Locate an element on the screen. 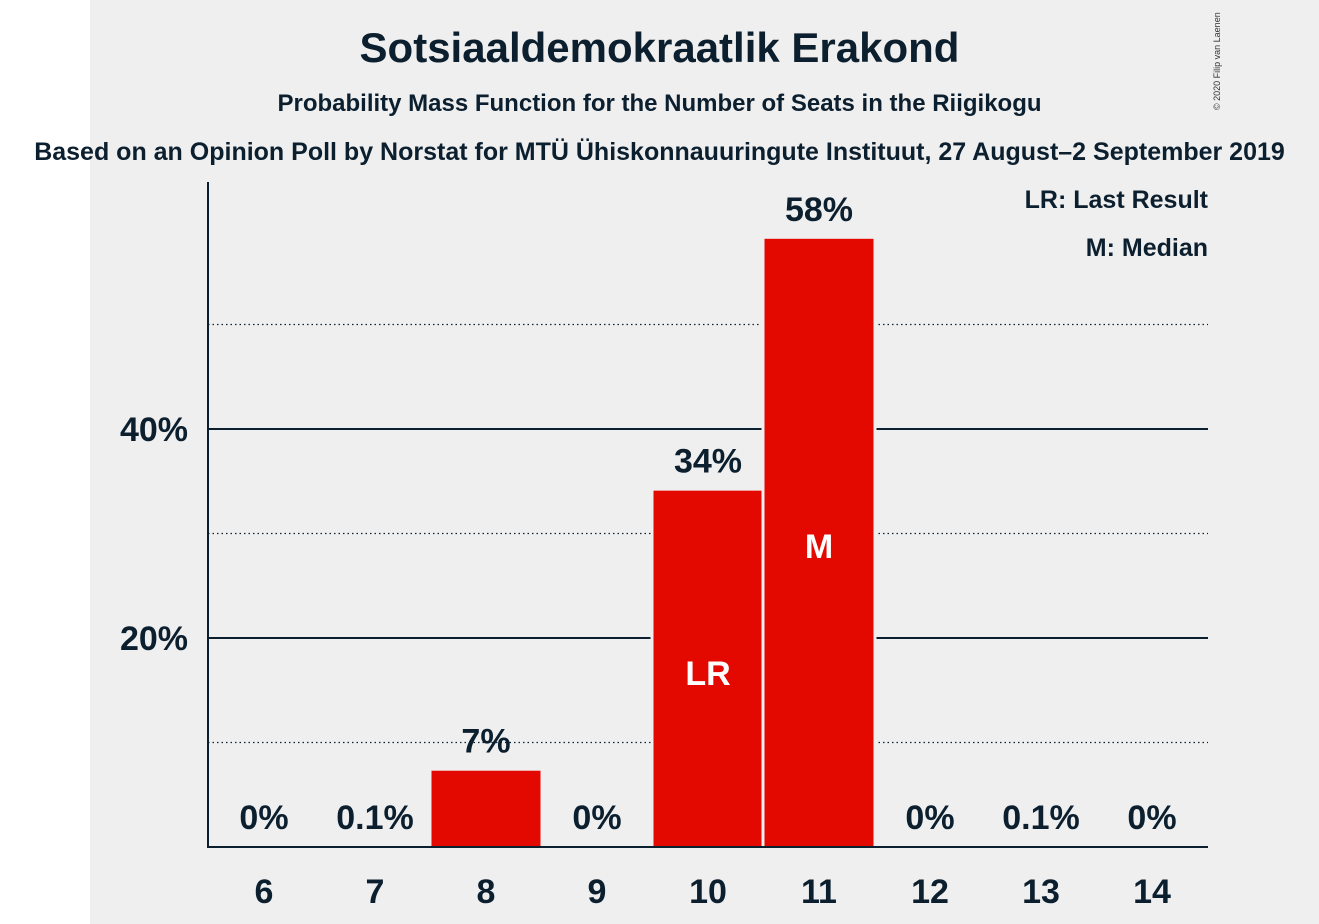 This screenshot has height=924, width=1319. legend-median: M: Median is located at coordinates (1146, 248).